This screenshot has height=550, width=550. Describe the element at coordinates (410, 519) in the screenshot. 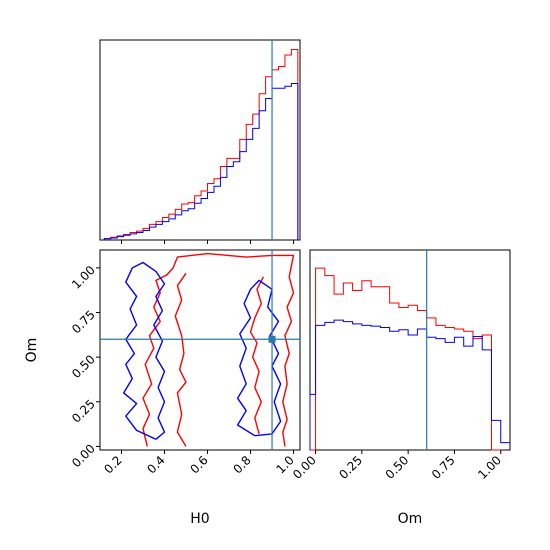

I see `x-axis-label-om: Om` at that location.